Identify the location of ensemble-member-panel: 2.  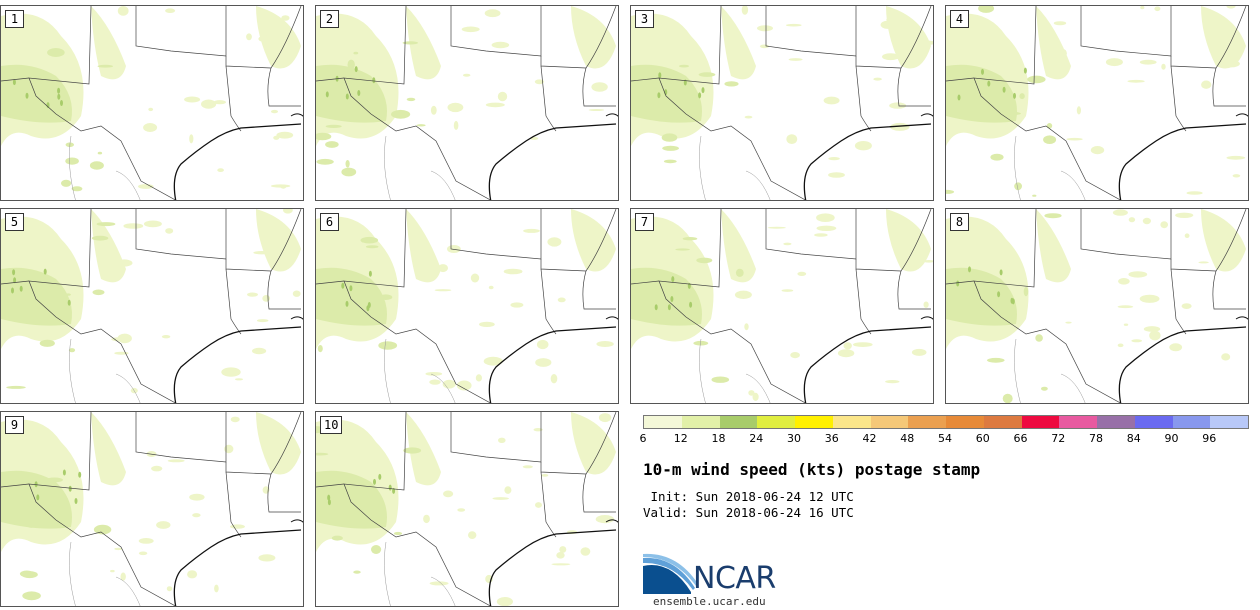
(467, 103).